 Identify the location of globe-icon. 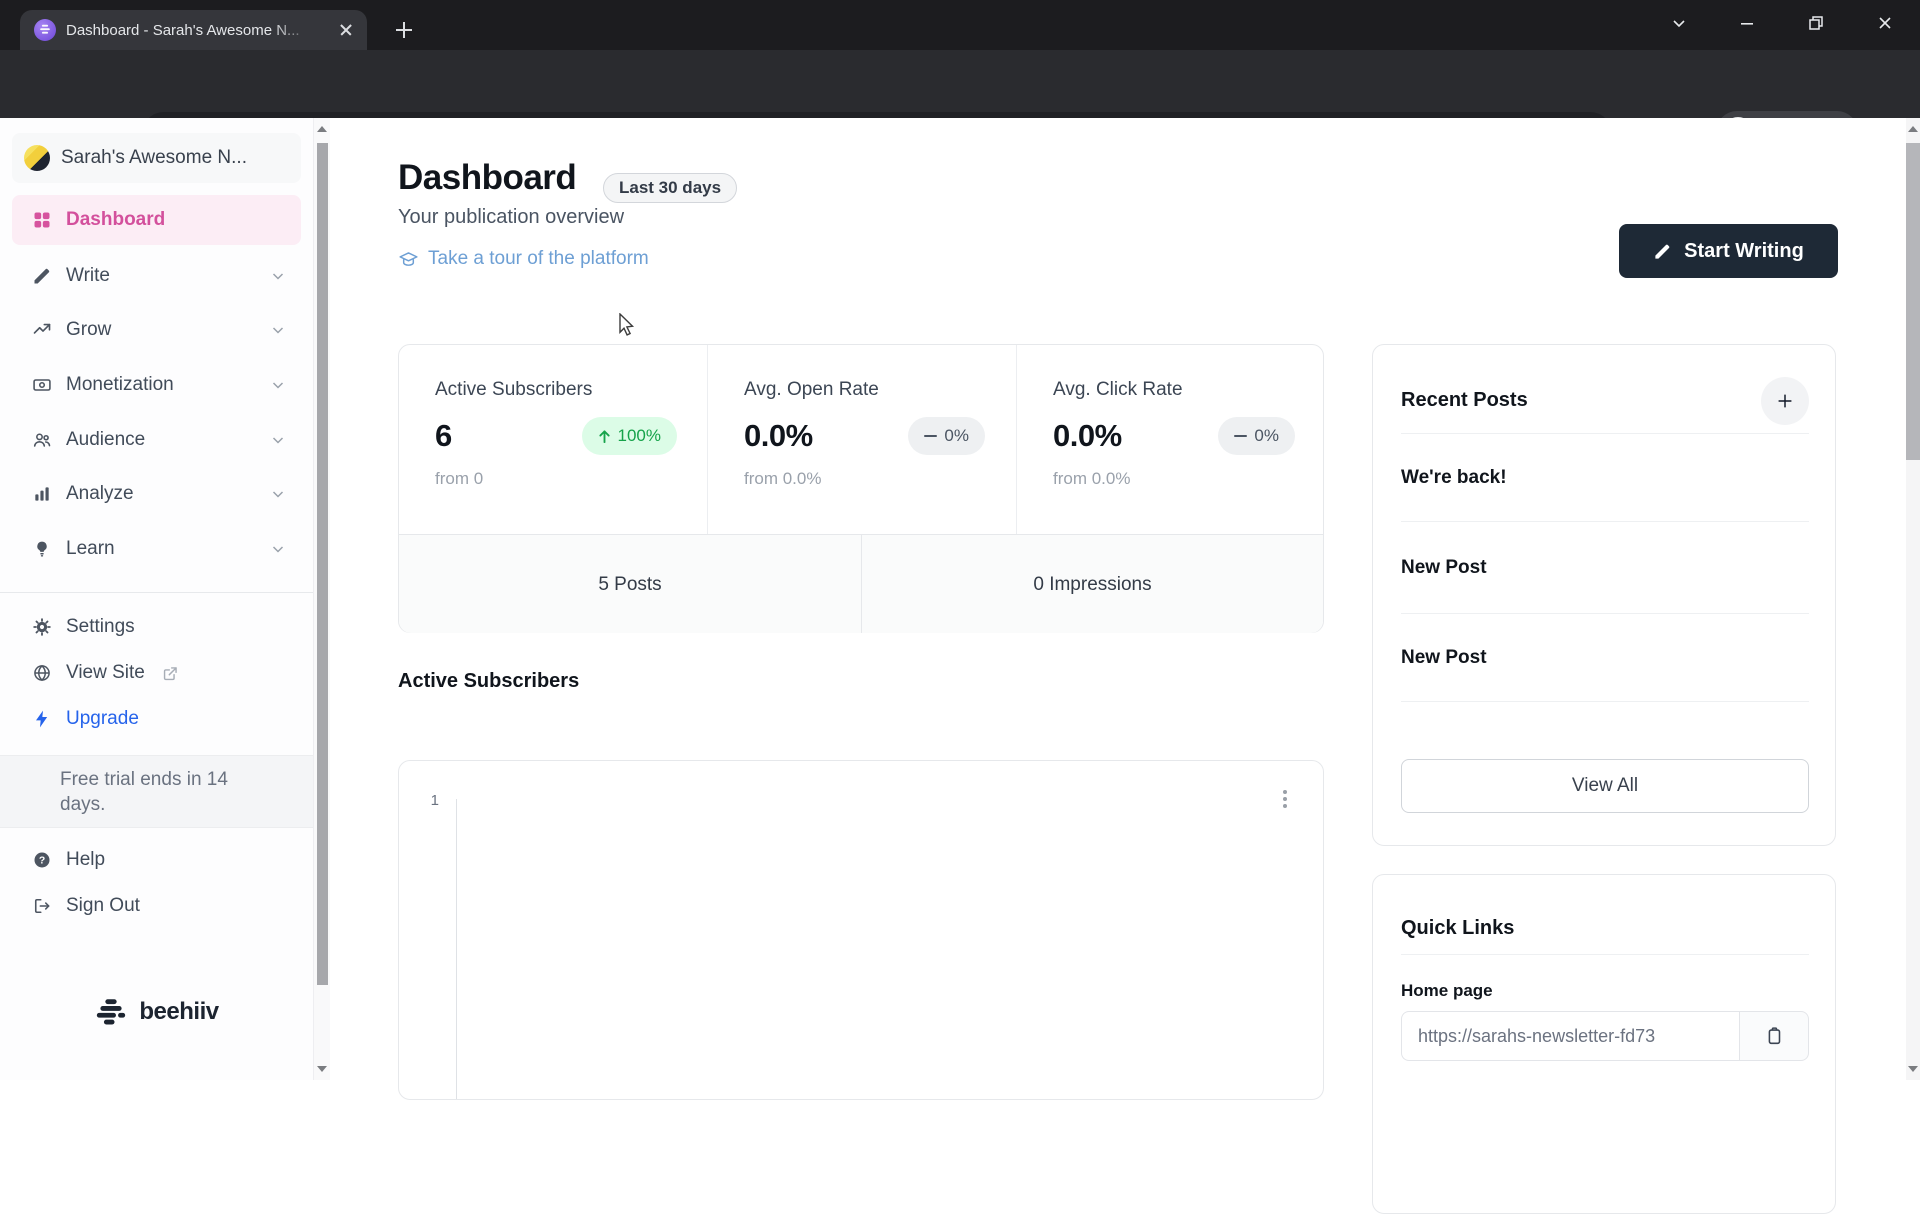
(42, 673).